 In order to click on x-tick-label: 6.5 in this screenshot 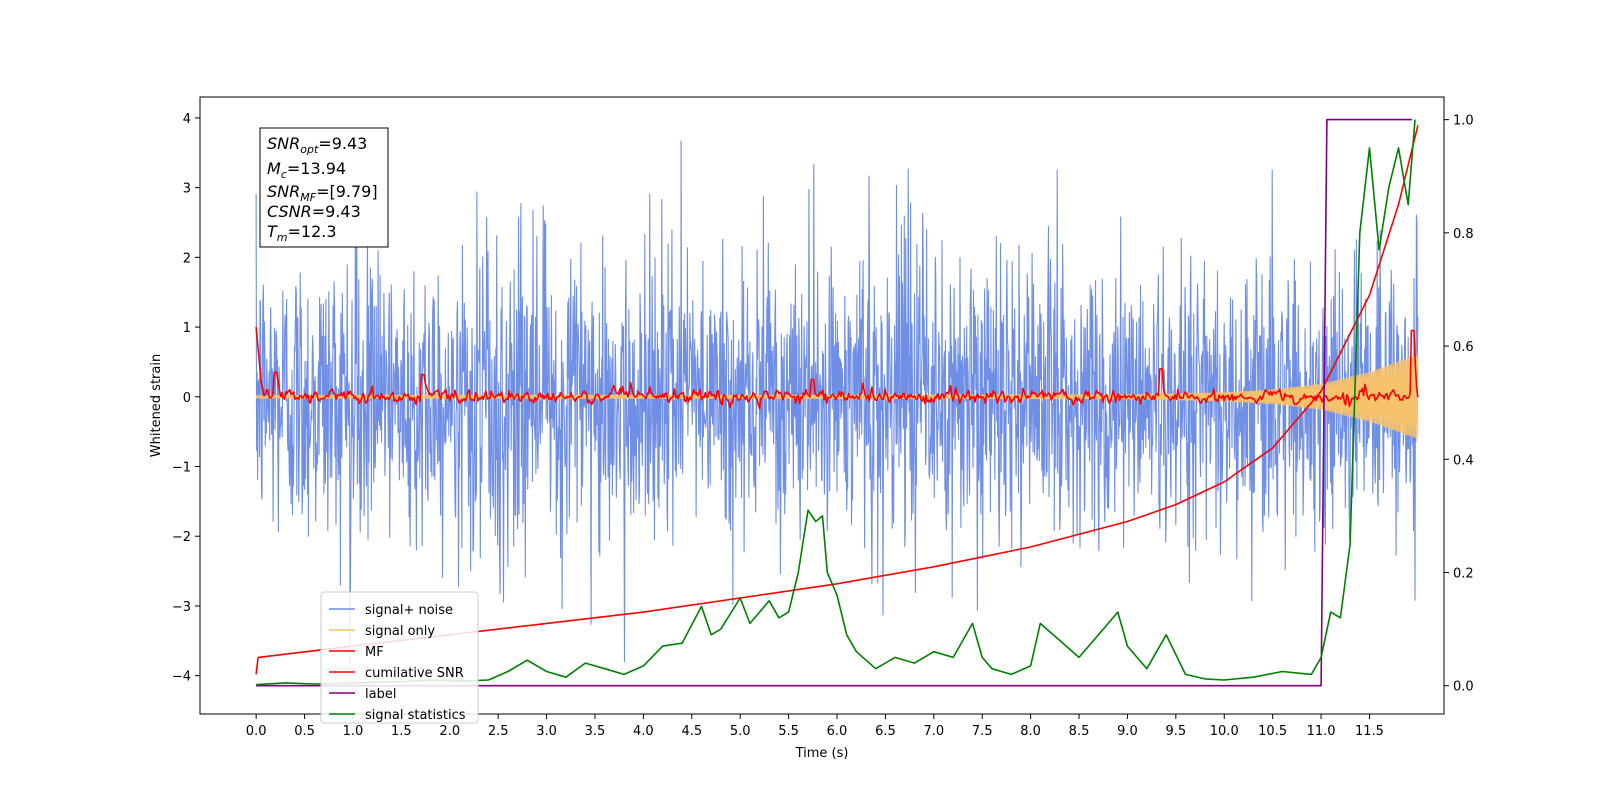, I will do `click(885, 731)`.